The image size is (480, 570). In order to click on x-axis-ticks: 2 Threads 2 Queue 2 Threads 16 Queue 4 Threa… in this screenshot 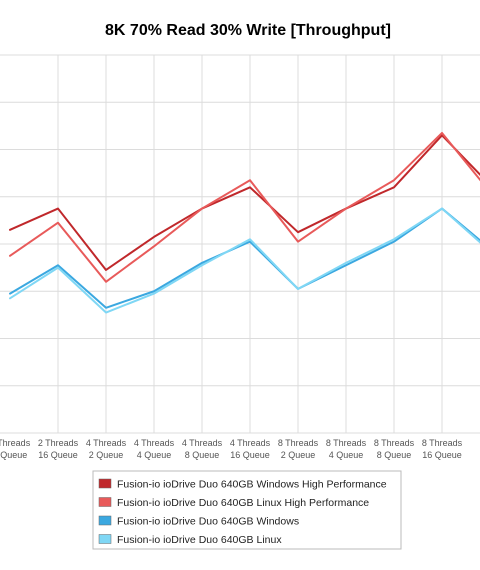, I will do `click(231, 449)`.